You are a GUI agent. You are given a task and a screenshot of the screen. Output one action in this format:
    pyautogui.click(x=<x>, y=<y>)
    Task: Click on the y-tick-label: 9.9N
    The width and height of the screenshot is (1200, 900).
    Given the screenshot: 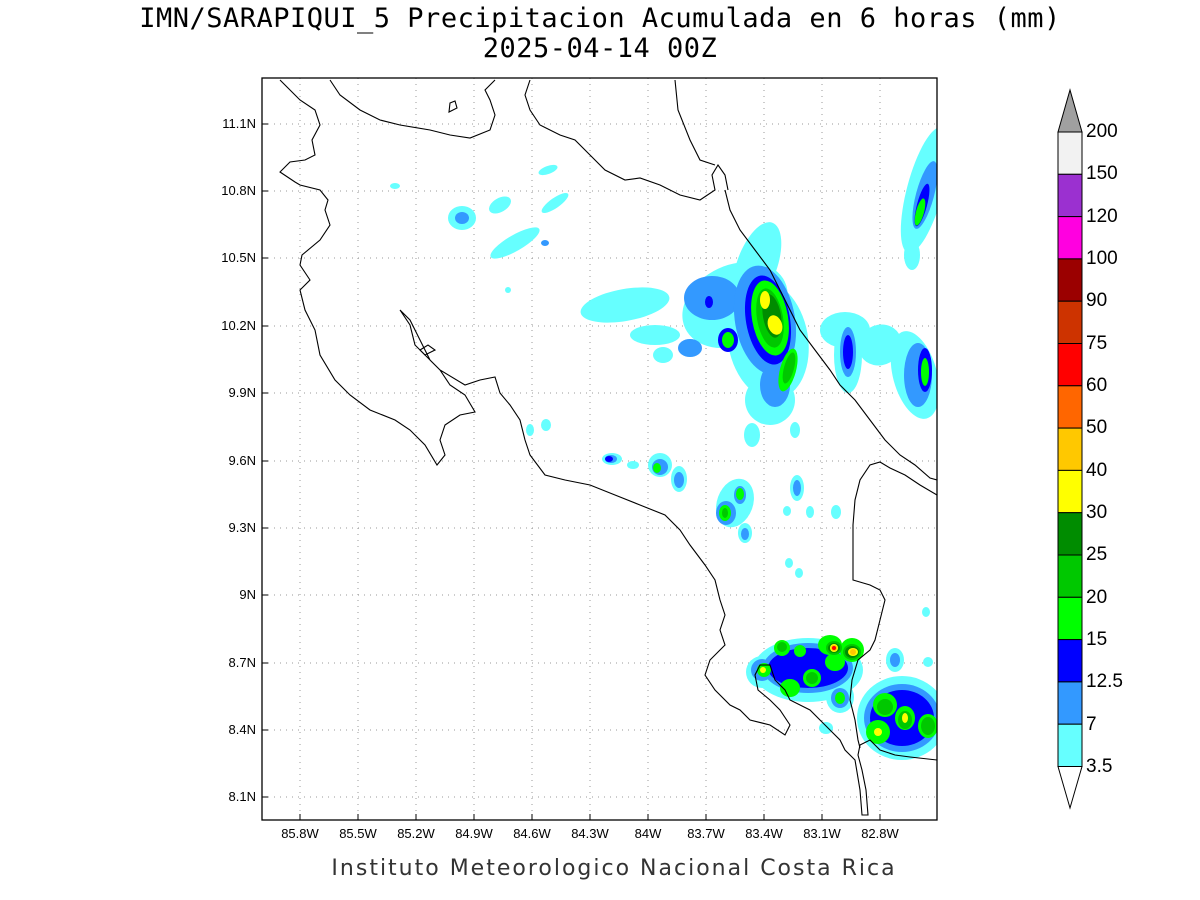 What is the action you would take?
    pyautogui.click(x=242, y=392)
    